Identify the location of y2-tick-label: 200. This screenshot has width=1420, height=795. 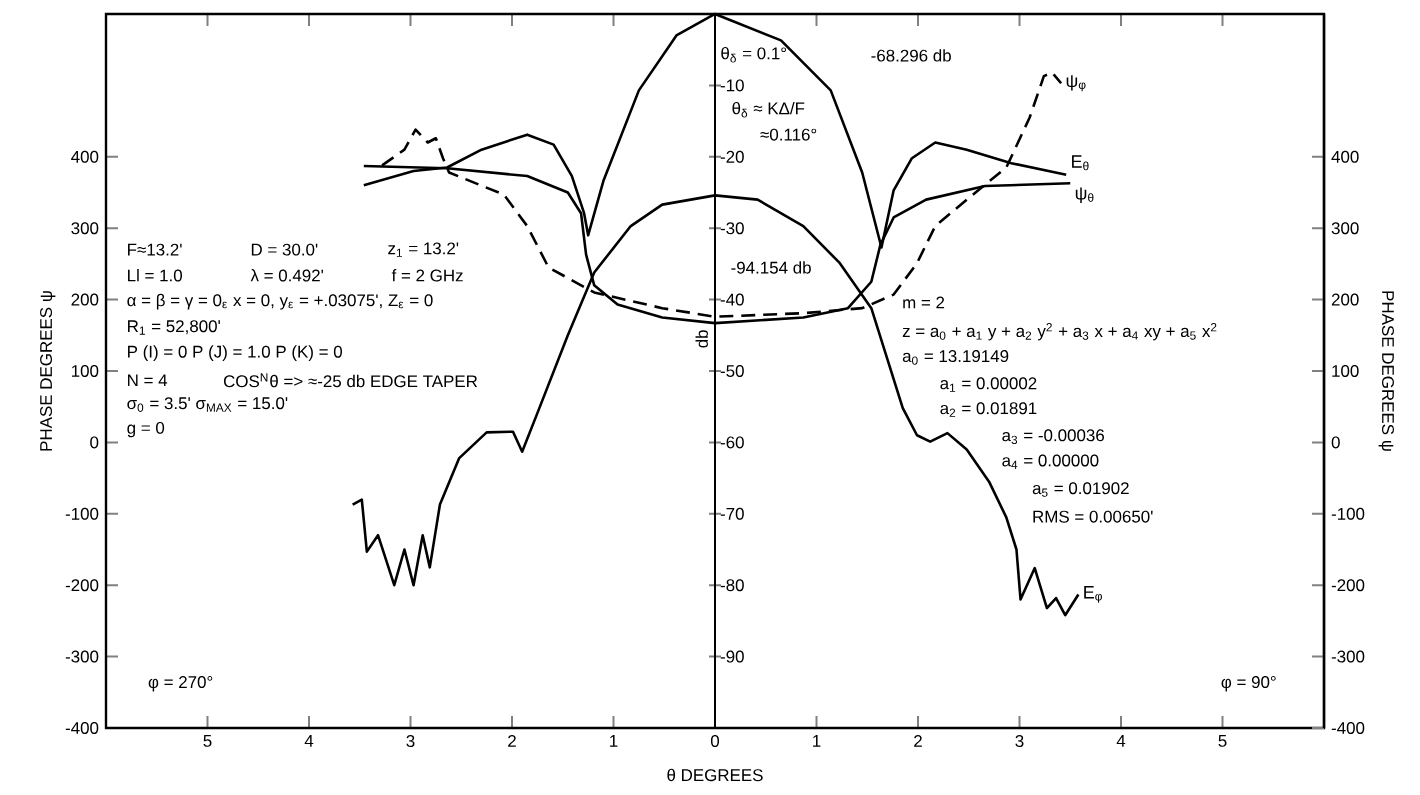
(1345, 299).